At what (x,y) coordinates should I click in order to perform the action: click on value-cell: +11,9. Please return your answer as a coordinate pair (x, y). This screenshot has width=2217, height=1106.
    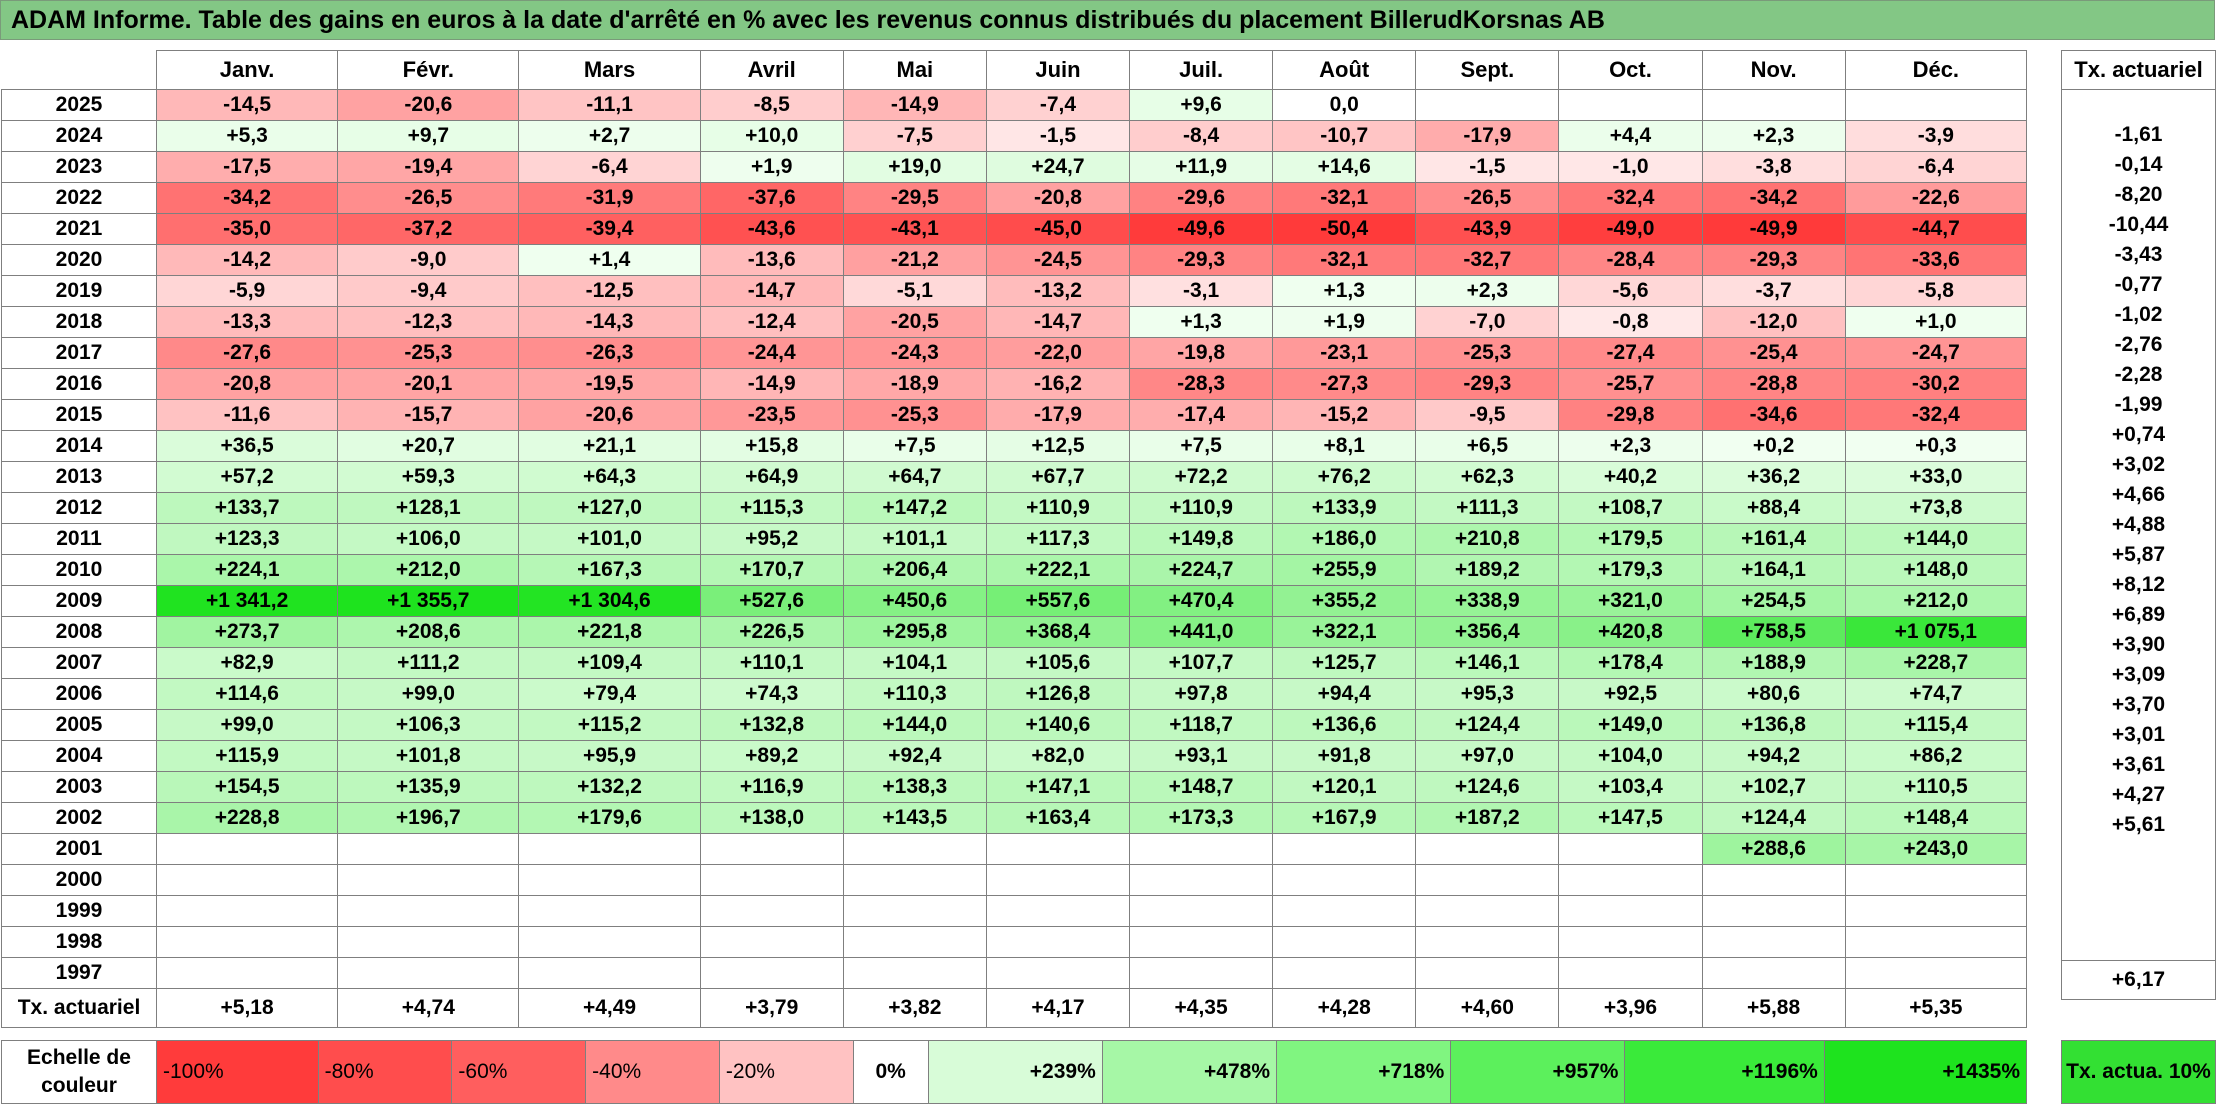
    Looking at the image, I should click on (1201, 167).